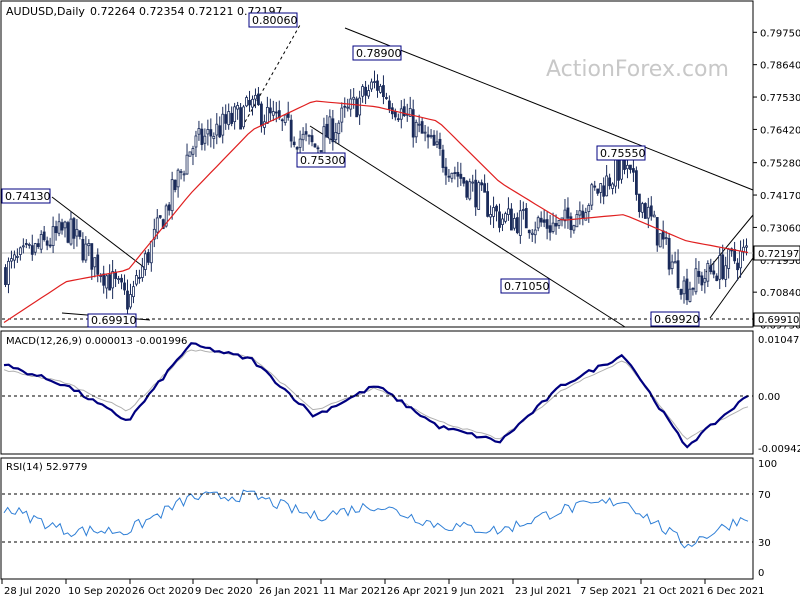 This screenshot has width=800, height=600. Describe the element at coordinates (780, 196) in the screenshot. I see `price-y-tick-label: 0.74170` at that location.